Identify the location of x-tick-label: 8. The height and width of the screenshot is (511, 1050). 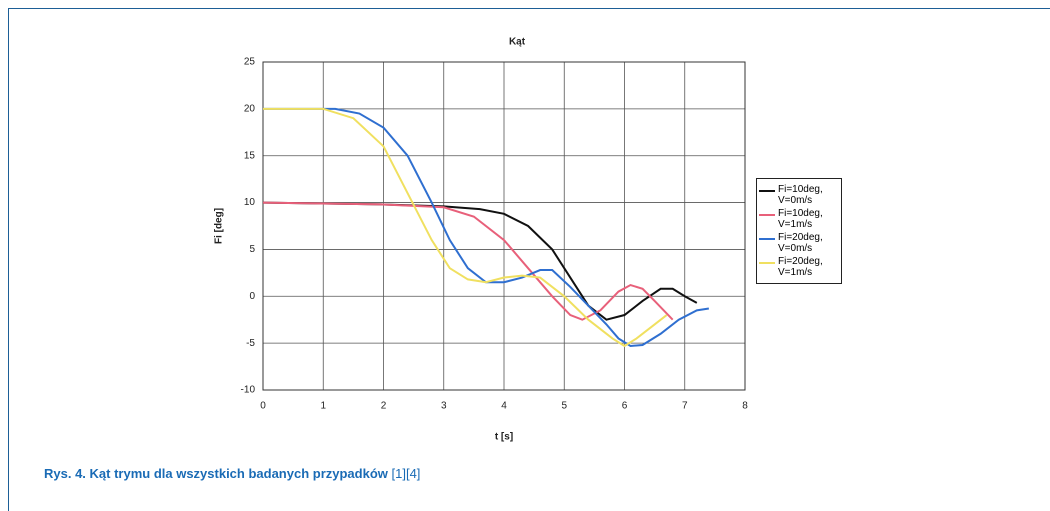
(745, 406).